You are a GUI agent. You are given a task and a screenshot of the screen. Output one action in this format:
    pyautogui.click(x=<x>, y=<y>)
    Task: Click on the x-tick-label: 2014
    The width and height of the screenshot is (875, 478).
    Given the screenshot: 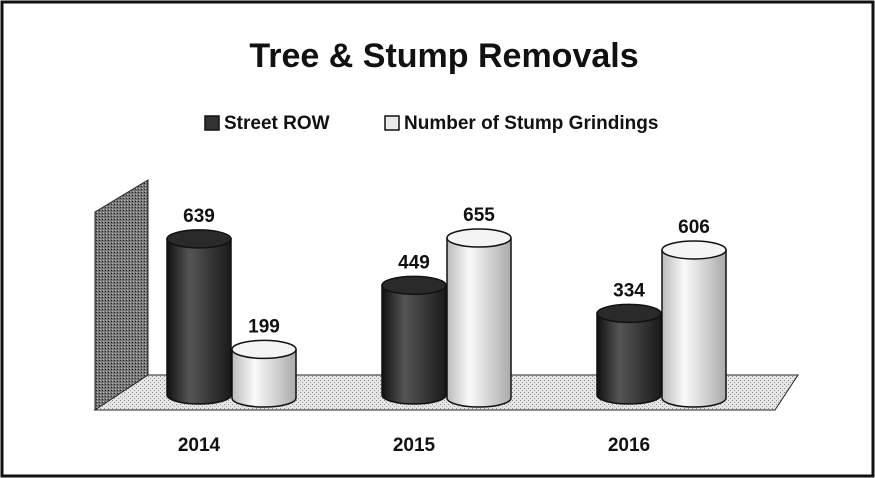 What is the action you would take?
    pyautogui.click(x=199, y=445)
    